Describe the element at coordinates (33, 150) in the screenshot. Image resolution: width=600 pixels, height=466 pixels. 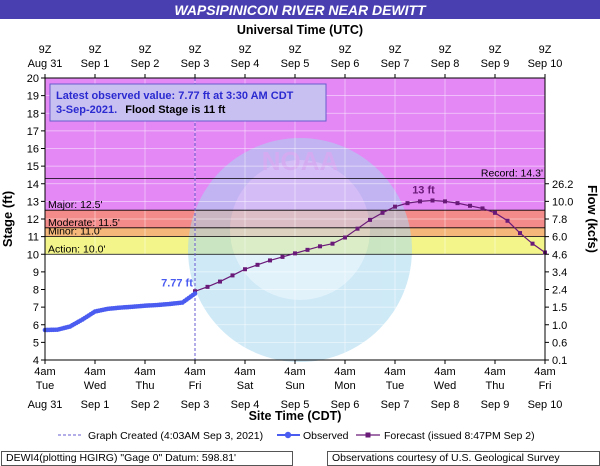
I see `stage-tick-label: 16` at that location.